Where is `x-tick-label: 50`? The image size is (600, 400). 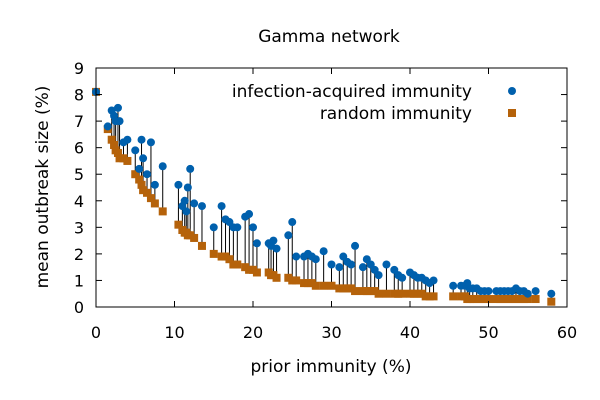
x-tick-label: 50 is located at coordinates (488, 332).